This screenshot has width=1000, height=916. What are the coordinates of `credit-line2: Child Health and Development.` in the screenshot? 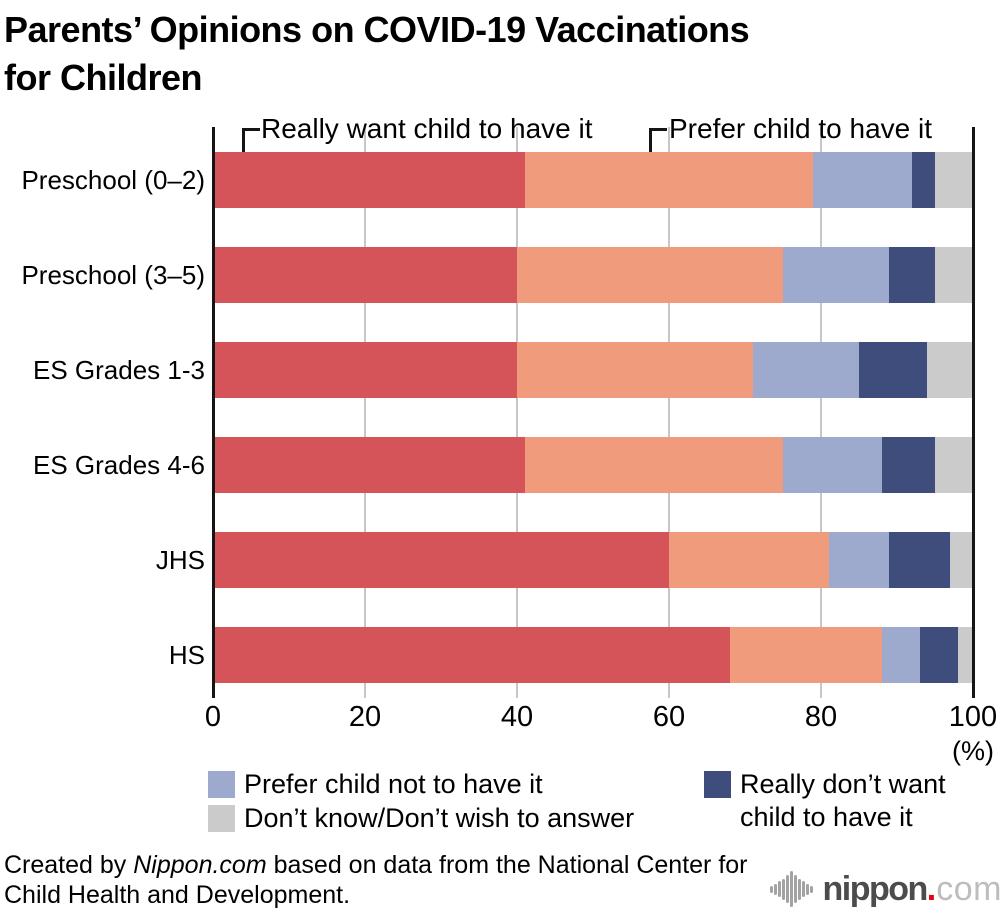 It's located at (177, 895).